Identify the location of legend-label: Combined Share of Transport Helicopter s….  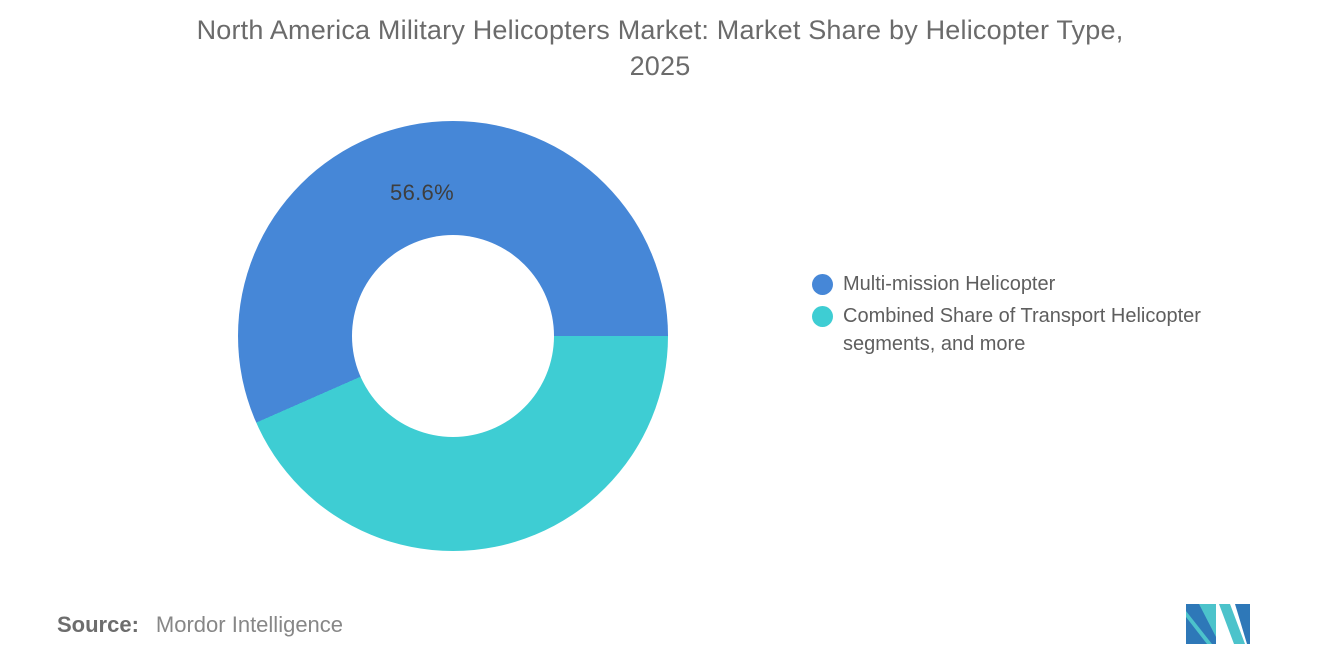
(1022, 330).